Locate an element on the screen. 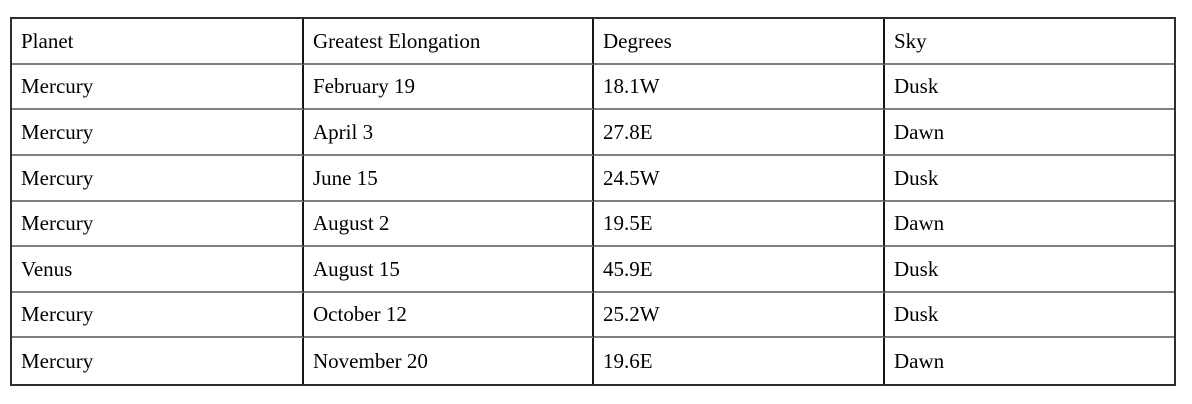  table-cell-degrees: 19.6E is located at coordinates (739, 361).